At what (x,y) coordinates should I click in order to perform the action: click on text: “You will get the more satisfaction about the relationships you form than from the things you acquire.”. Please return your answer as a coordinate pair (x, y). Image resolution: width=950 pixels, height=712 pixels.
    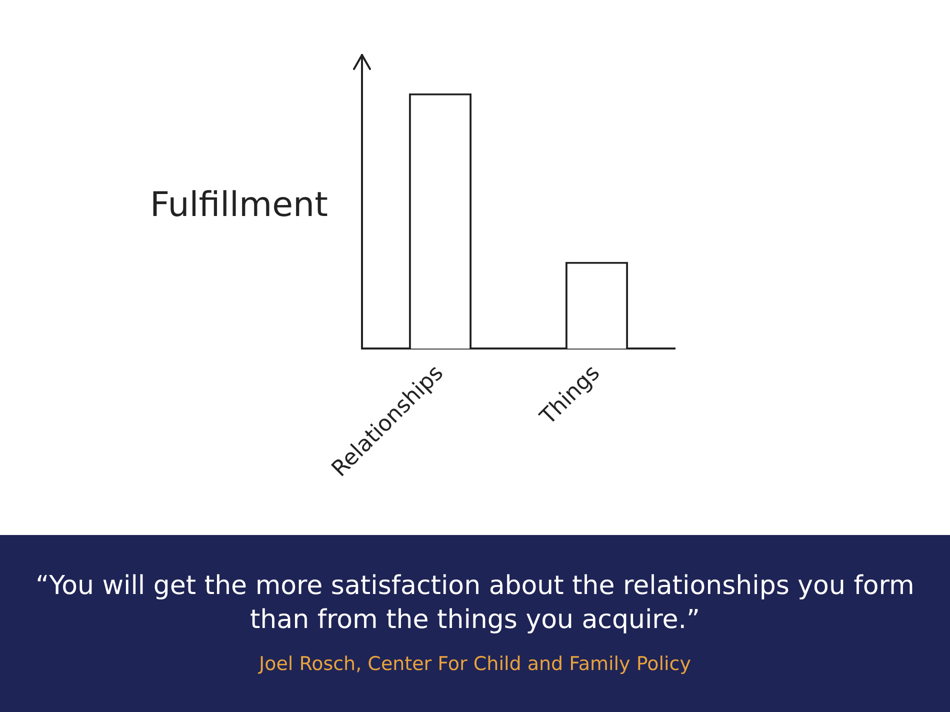
    Looking at the image, I should click on (475, 604).